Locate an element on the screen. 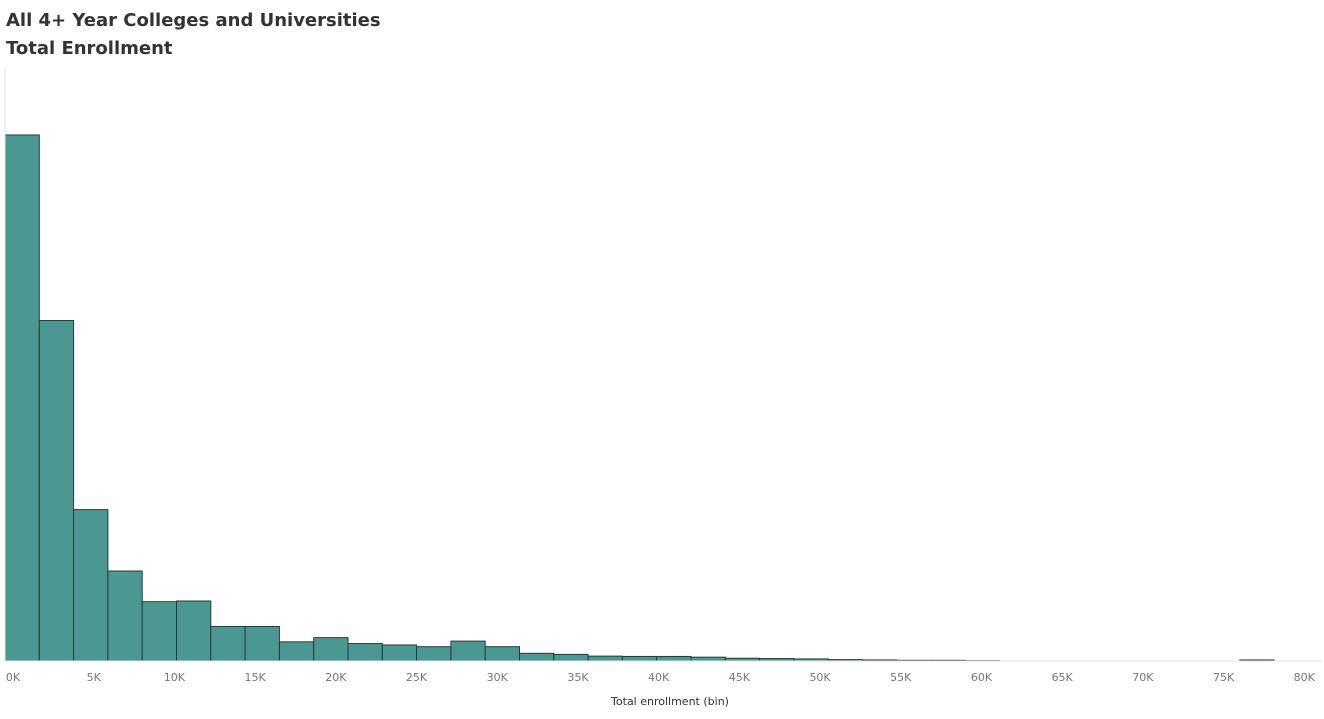 Image resolution: width=1324 pixels, height=719 pixels. x-tick-label: 60K is located at coordinates (982, 677).